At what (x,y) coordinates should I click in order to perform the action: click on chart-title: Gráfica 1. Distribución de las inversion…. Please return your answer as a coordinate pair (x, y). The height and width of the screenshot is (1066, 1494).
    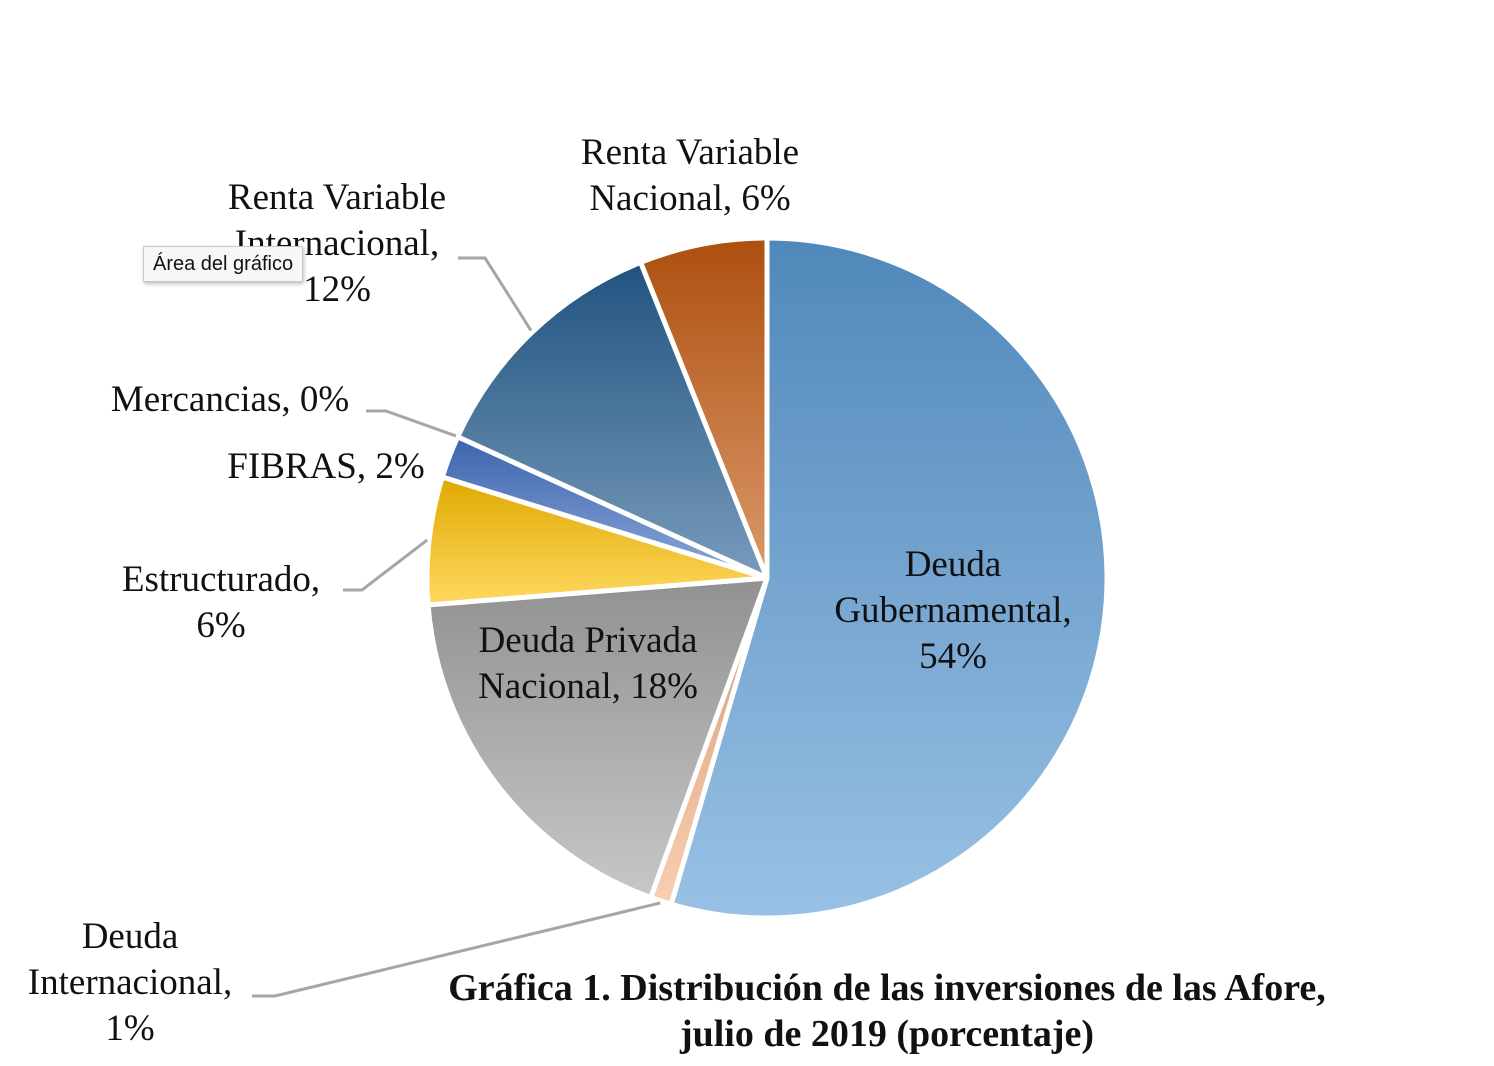
    Looking at the image, I should click on (887, 1011).